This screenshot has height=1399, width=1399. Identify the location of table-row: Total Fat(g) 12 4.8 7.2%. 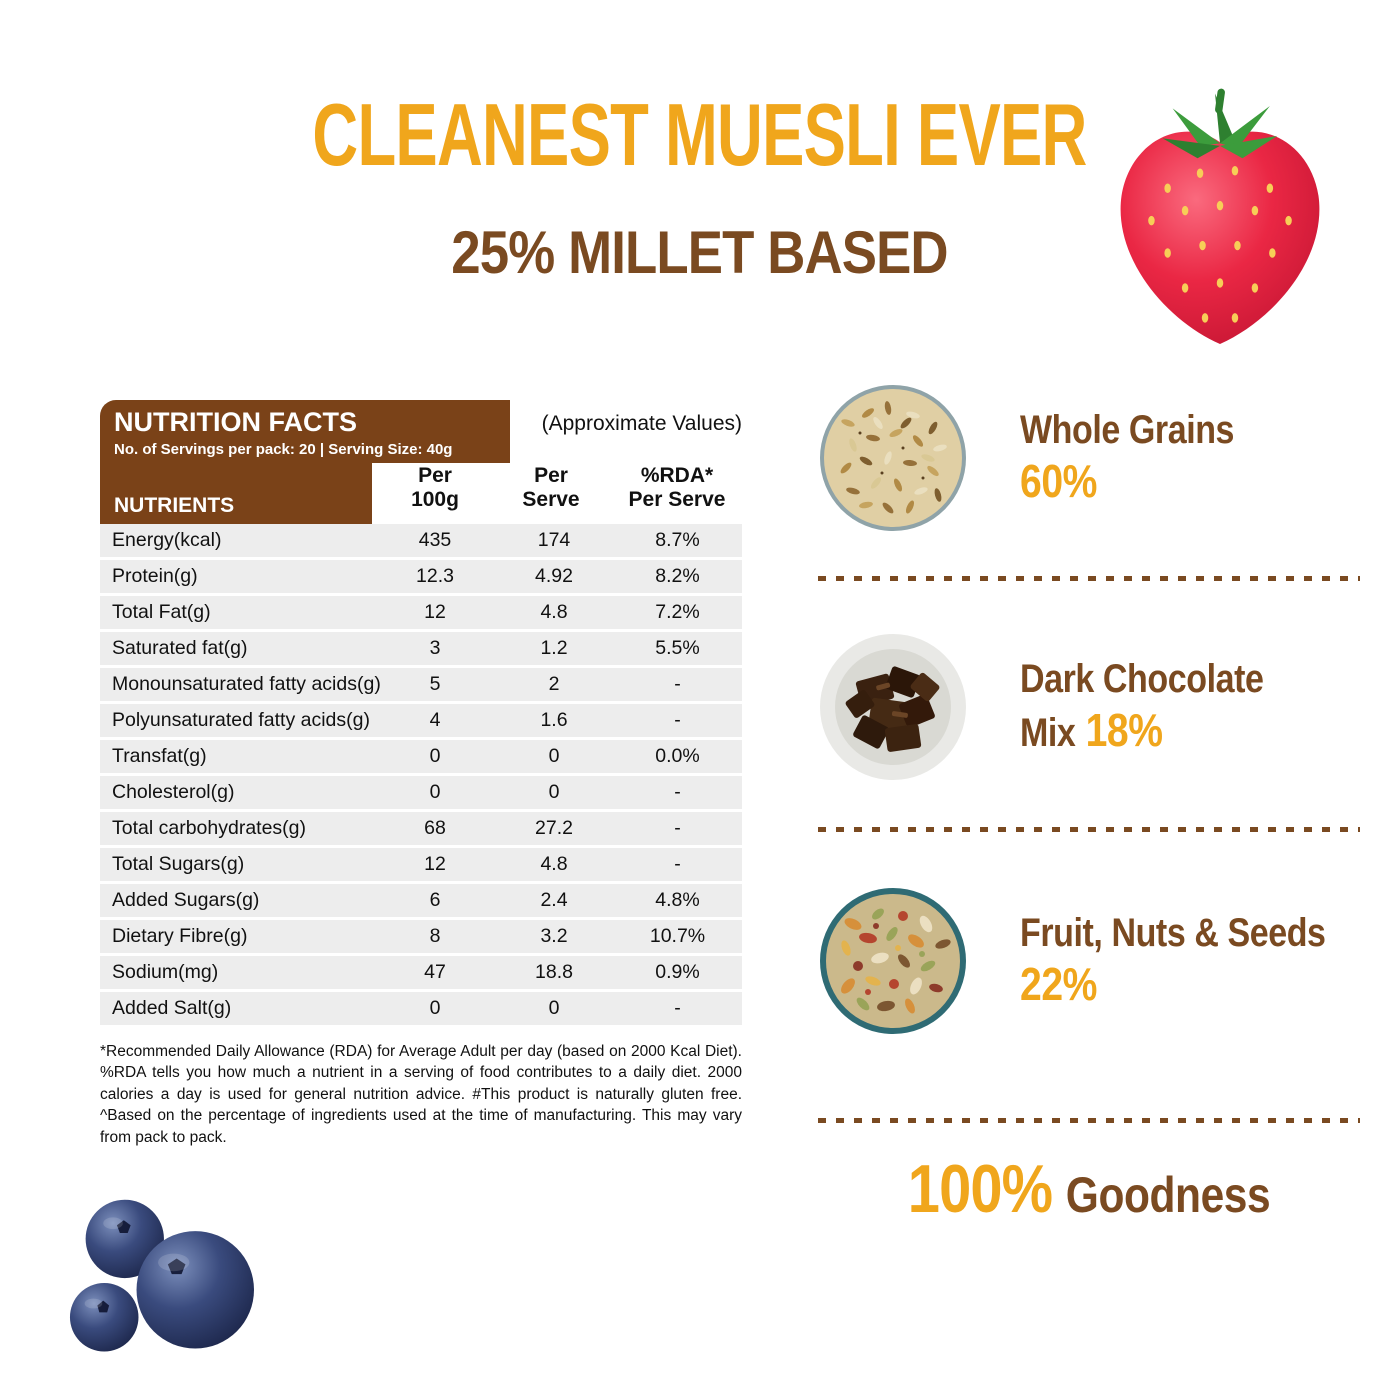
(421, 612).